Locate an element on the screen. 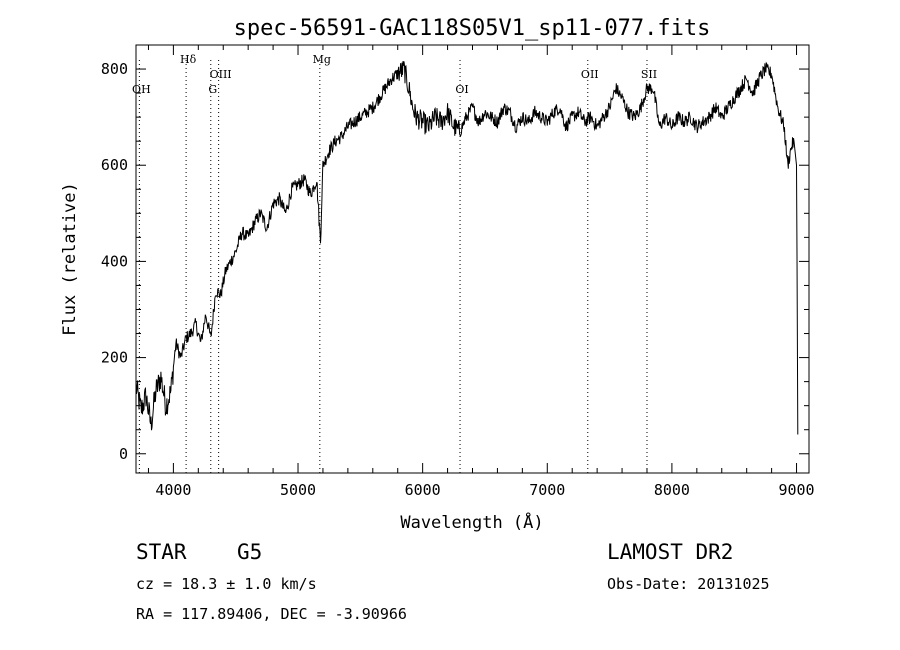 The width and height of the screenshot is (900, 650). y-tick-label: 0 is located at coordinates (123, 454).